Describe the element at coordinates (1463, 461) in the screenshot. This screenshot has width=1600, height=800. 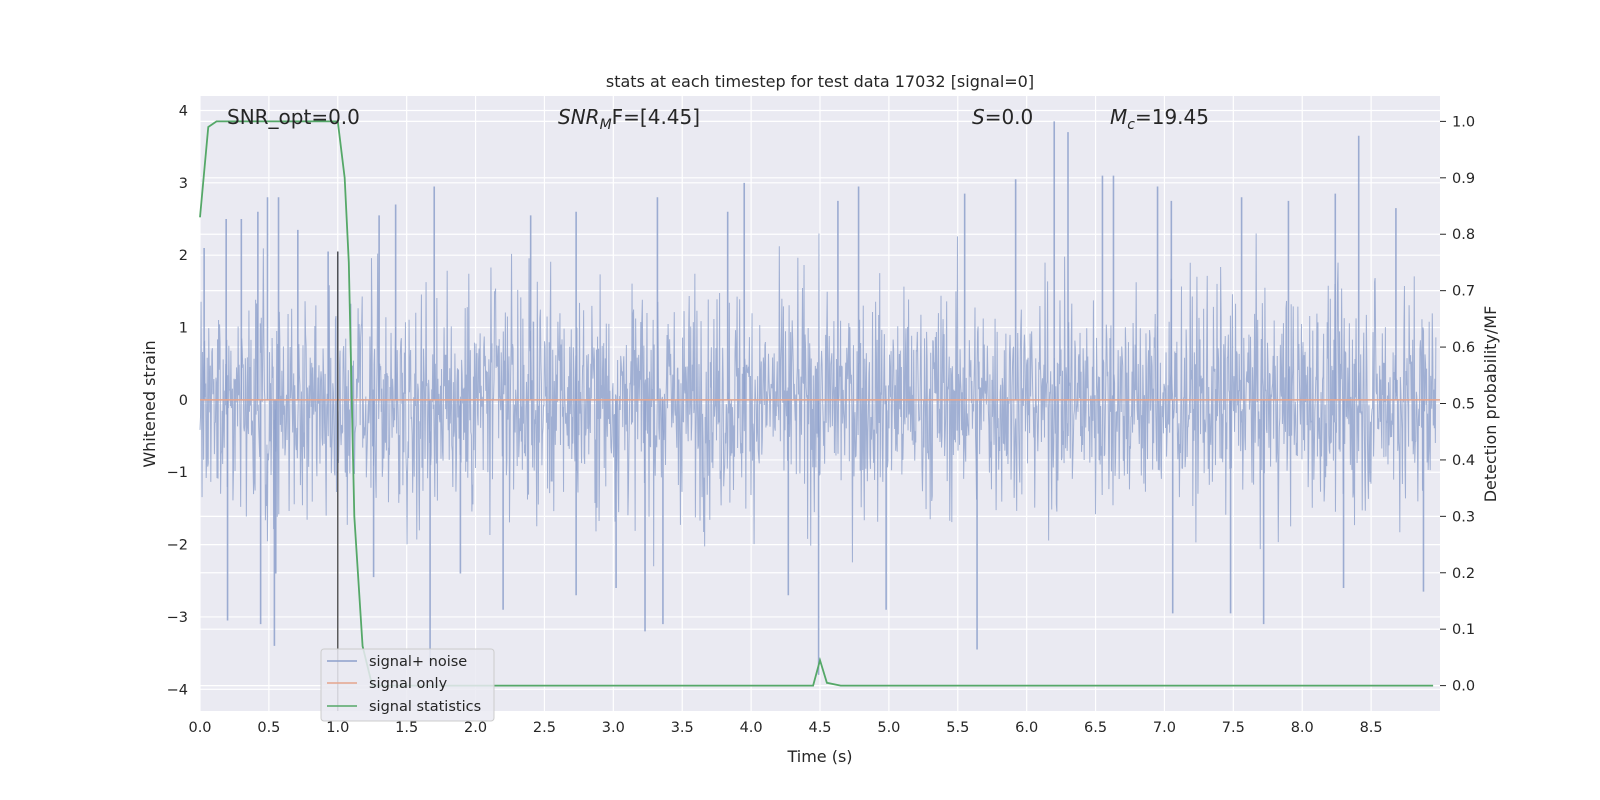
I see `y2-tick-label: 0.4` at that location.